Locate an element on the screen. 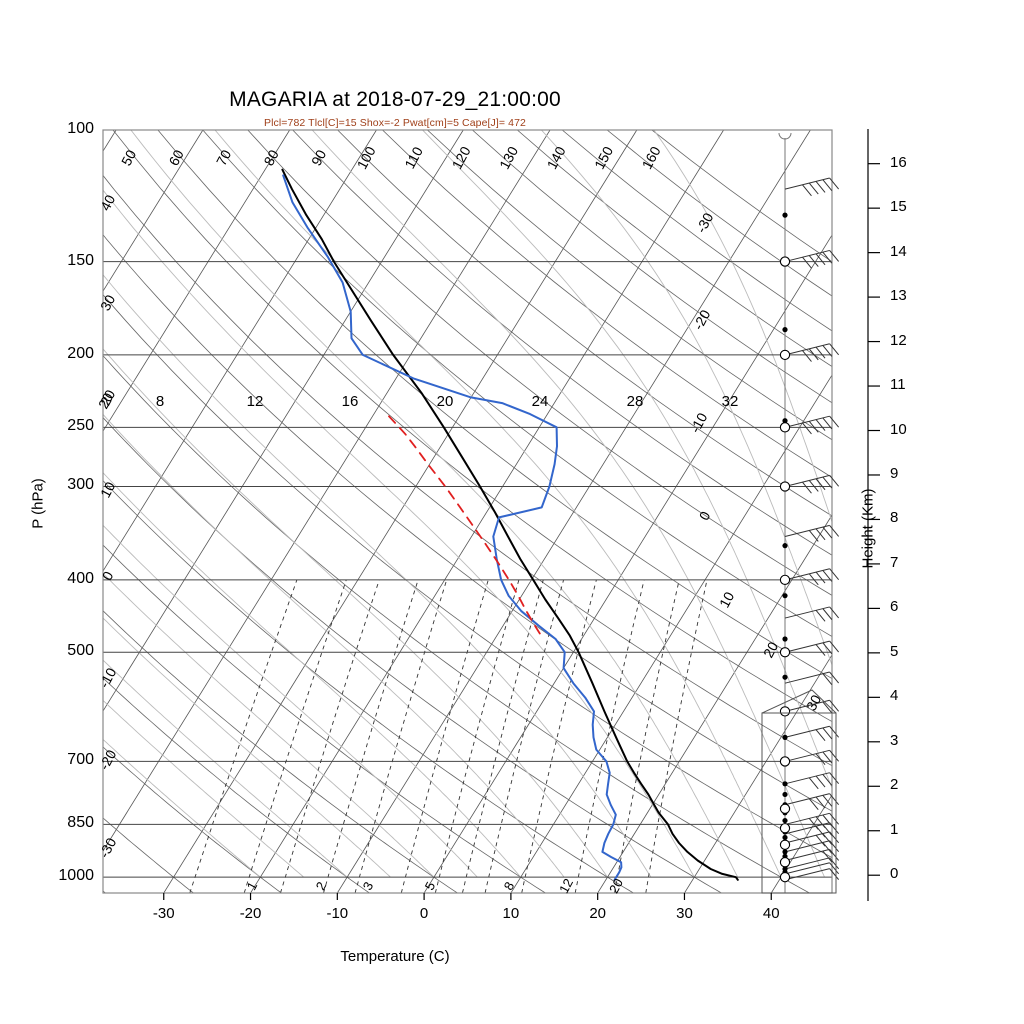 The height and width of the screenshot is (1024, 1024). height-tick-5: 5 is located at coordinates (894, 651).